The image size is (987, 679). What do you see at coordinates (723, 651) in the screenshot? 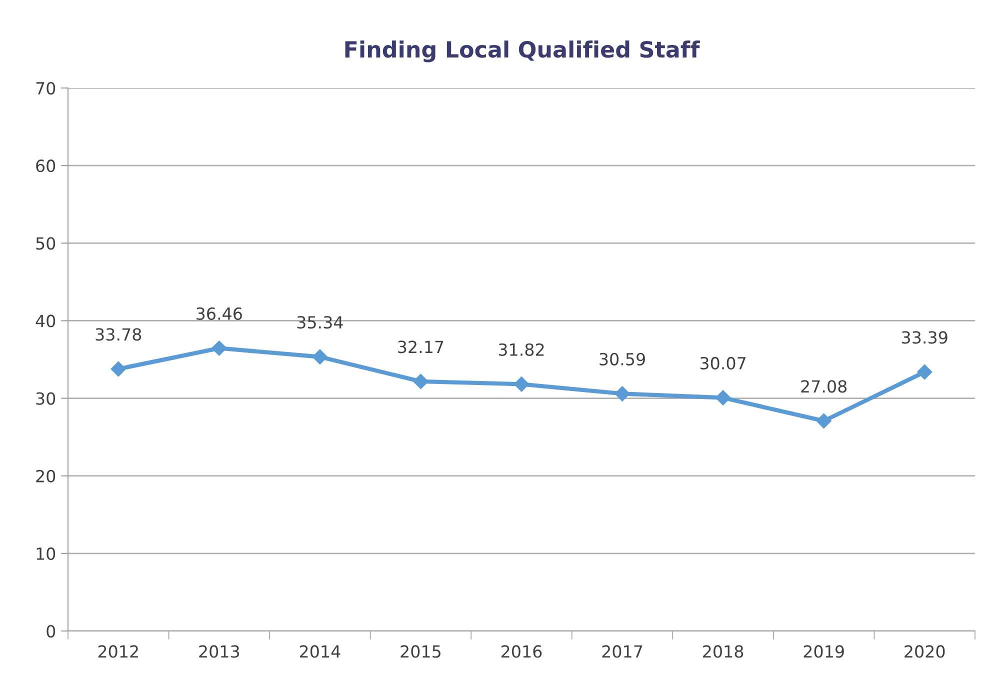
I see `x-tick-label: 2018` at bounding box center [723, 651].